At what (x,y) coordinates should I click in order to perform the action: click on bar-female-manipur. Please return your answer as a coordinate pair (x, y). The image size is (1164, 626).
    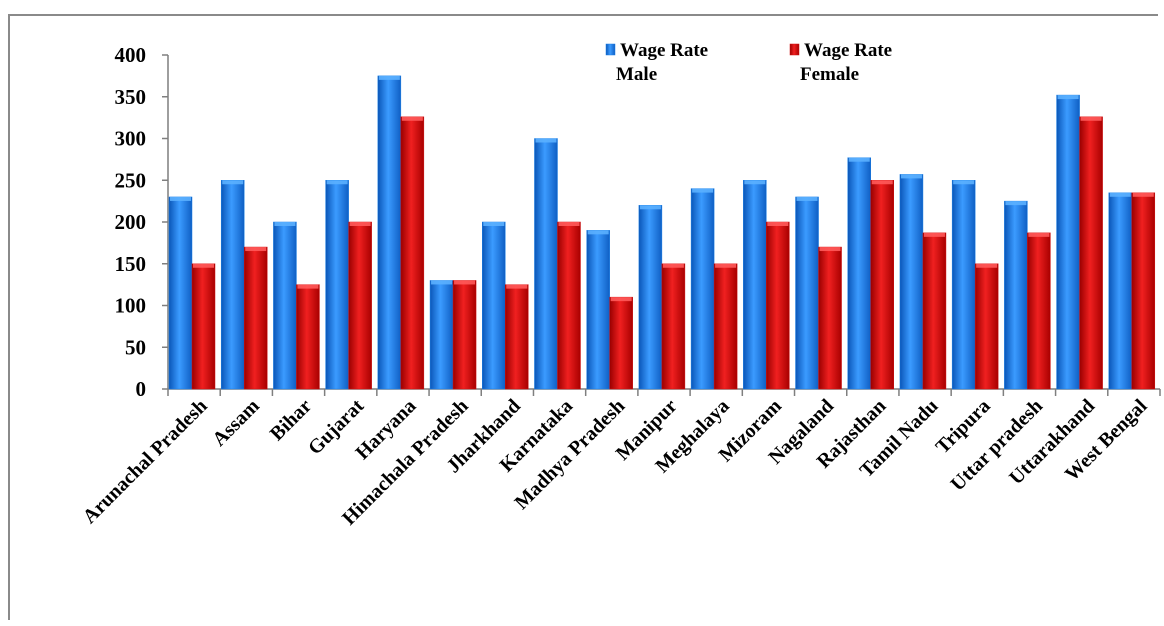
    Looking at the image, I should click on (673, 326).